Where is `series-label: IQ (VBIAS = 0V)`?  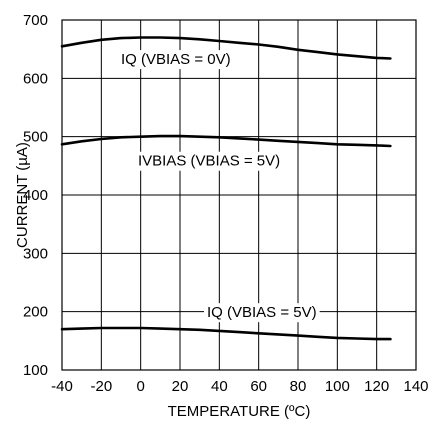 series-label: IQ (VBIAS = 0V) is located at coordinates (176, 59).